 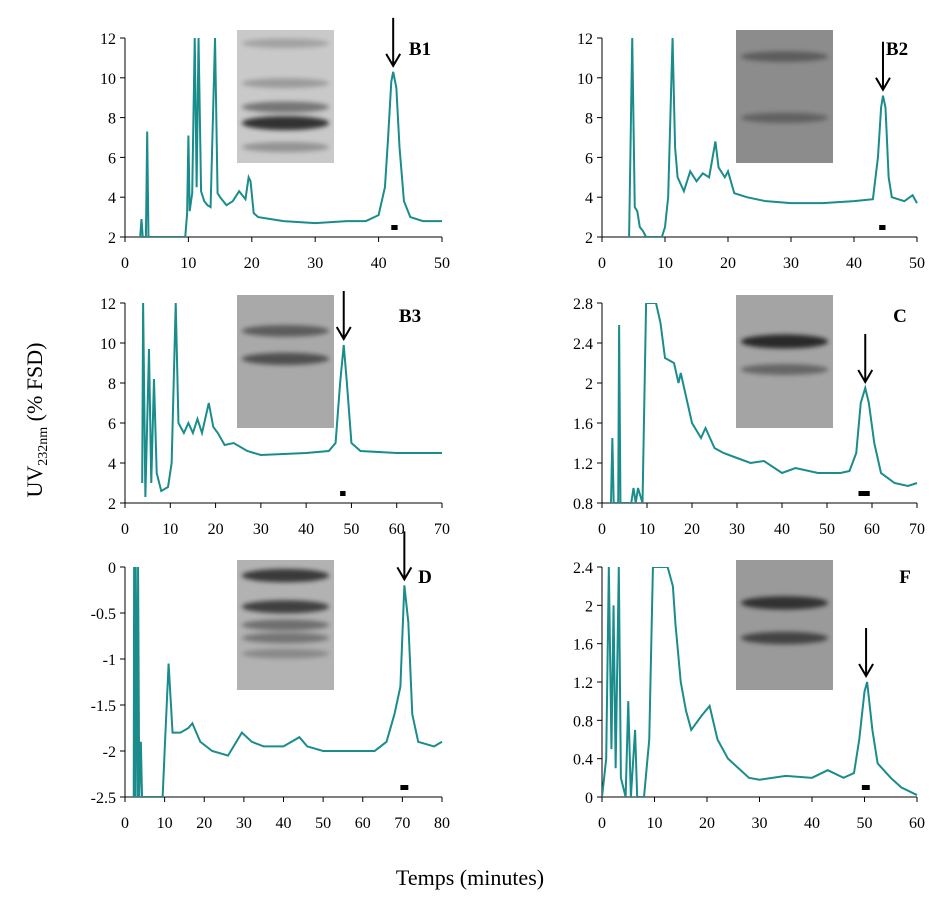 I want to click on y-tick-label: -1, so click(x=109, y=660).